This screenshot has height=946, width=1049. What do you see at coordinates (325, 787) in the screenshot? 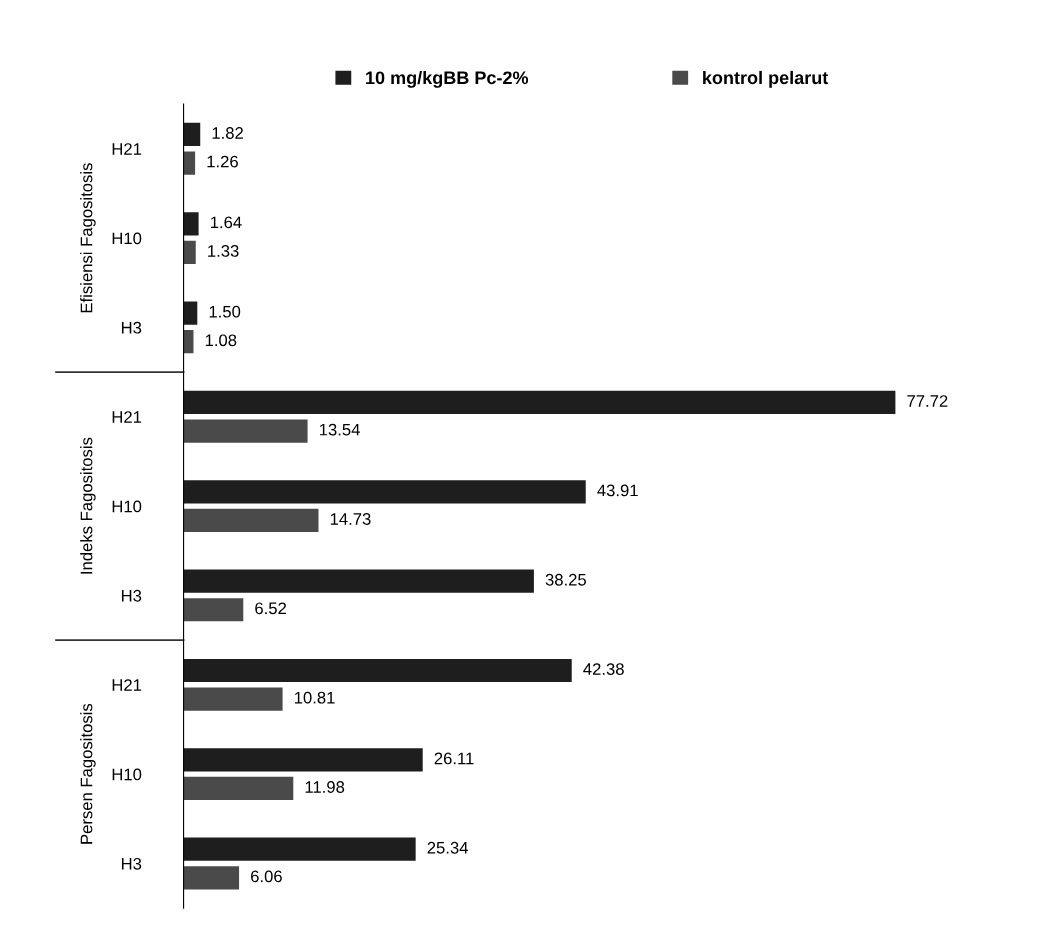
I see `data-label: 11.98` at bounding box center [325, 787].